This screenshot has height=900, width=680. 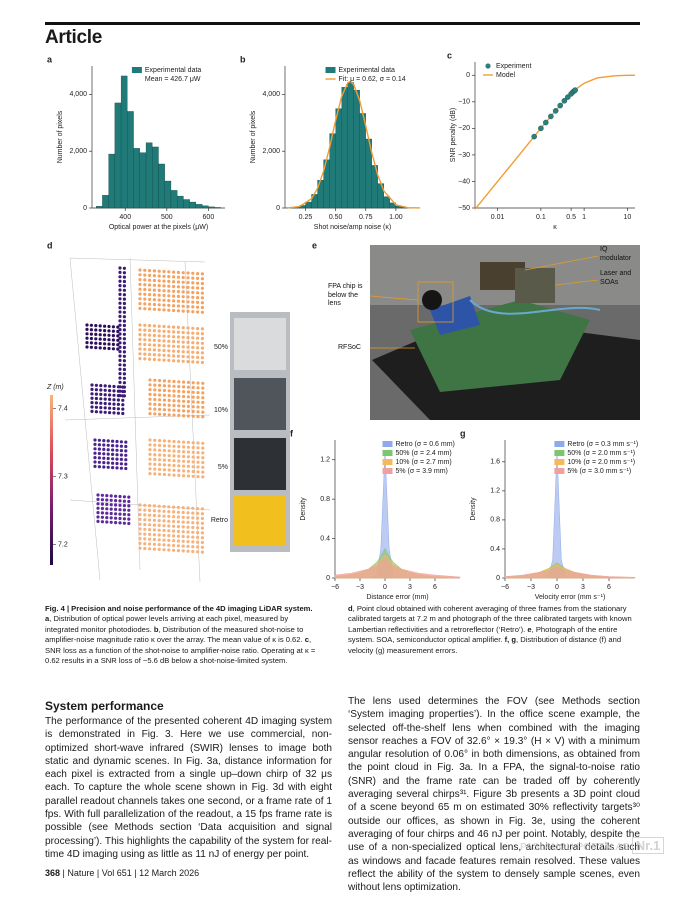 I want to click on target-label: 5%, so click(x=223, y=467).